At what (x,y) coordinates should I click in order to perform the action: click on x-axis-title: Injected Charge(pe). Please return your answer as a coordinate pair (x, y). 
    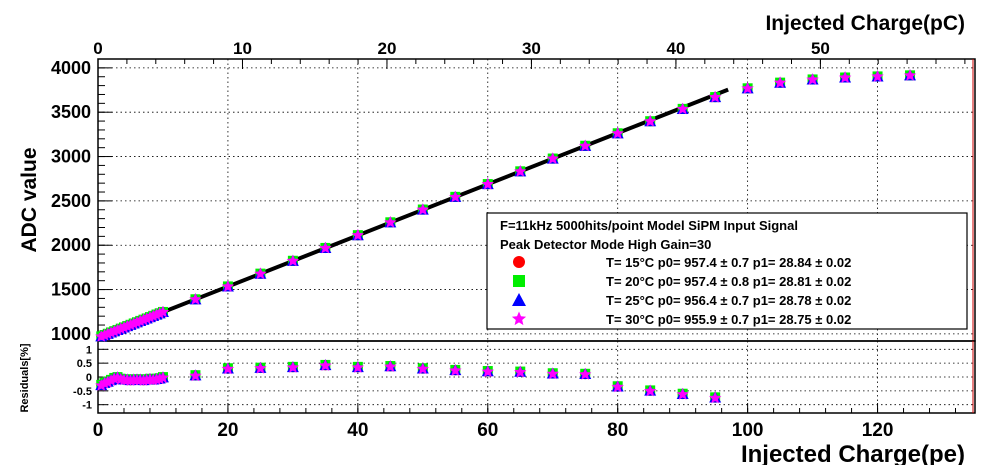
    Looking at the image, I should click on (853, 453).